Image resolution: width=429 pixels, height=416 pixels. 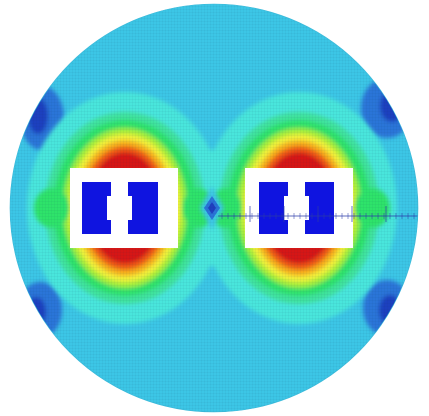 I want to click on right-conductor-outer, so click(x=319, y=208).